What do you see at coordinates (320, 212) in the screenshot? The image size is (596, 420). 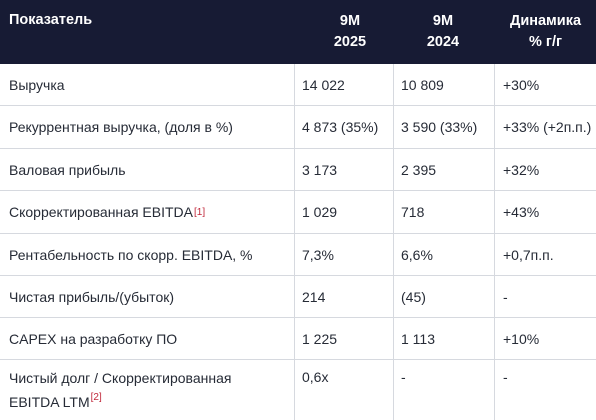 I see `value-2025: 1 029` at bounding box center [320, 212].